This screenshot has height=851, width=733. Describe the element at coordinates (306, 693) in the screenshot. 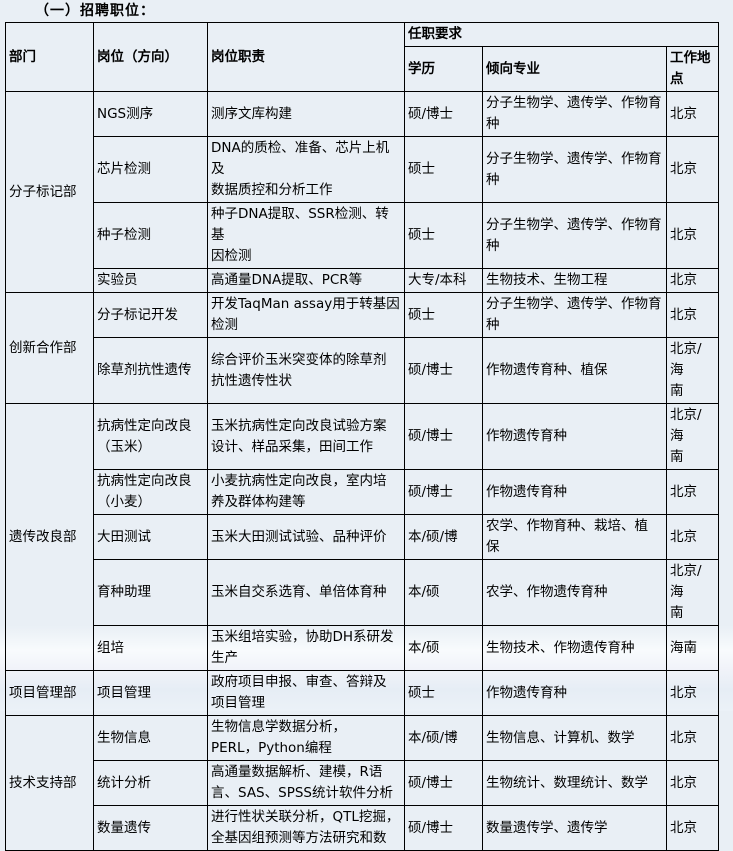

I see `duty-cell: 政府项目申报、审查、答辩及 项目管理` at that location.